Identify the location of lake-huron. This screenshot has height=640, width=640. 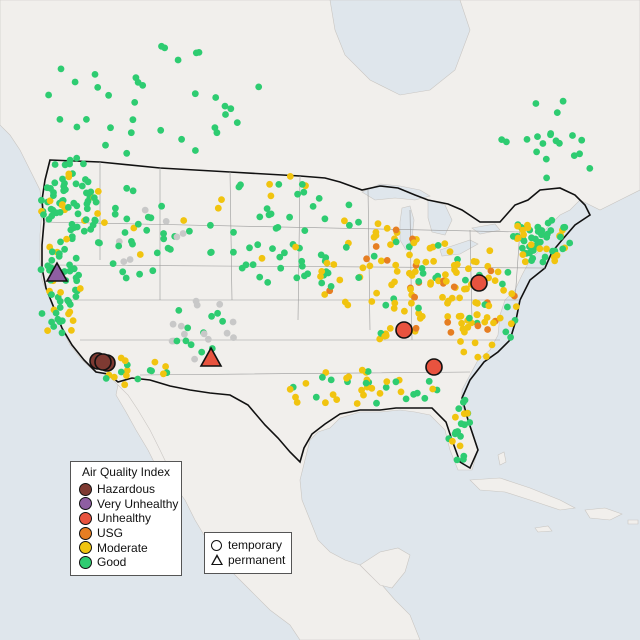
(440, 217).